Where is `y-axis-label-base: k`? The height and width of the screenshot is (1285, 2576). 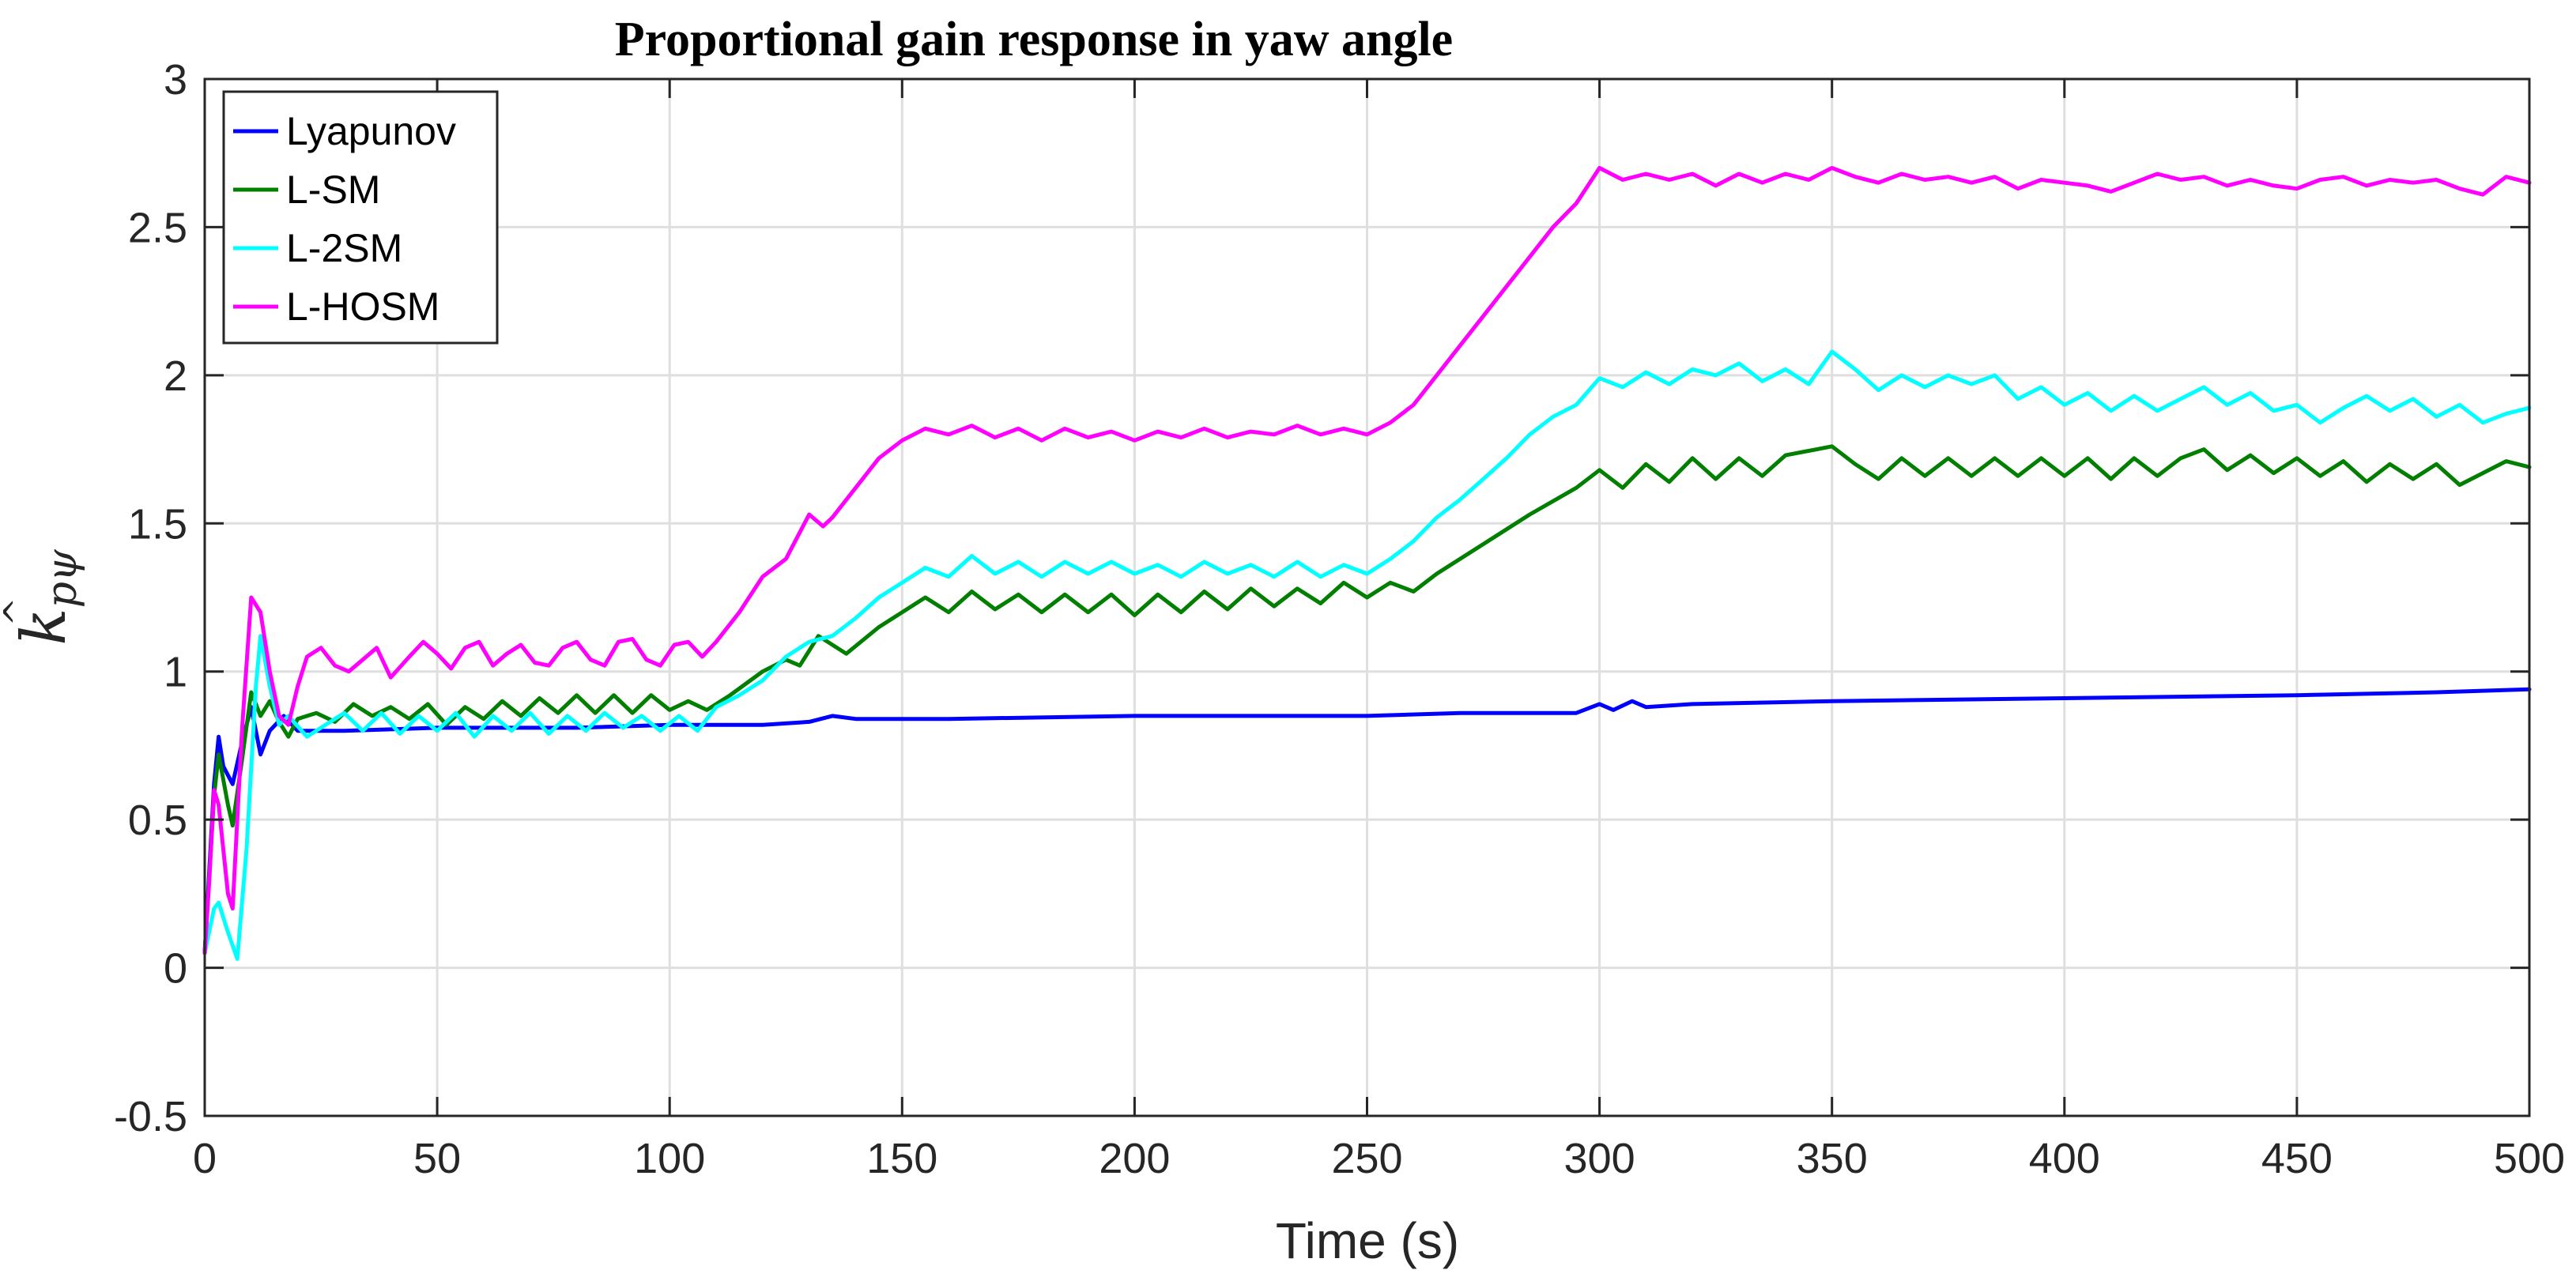
y-axis-label-base: k is located at coordinates (44, 626).